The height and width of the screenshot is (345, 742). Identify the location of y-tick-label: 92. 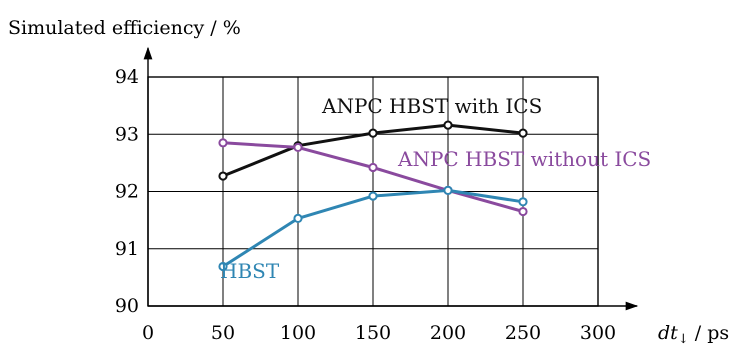
(127, 192).